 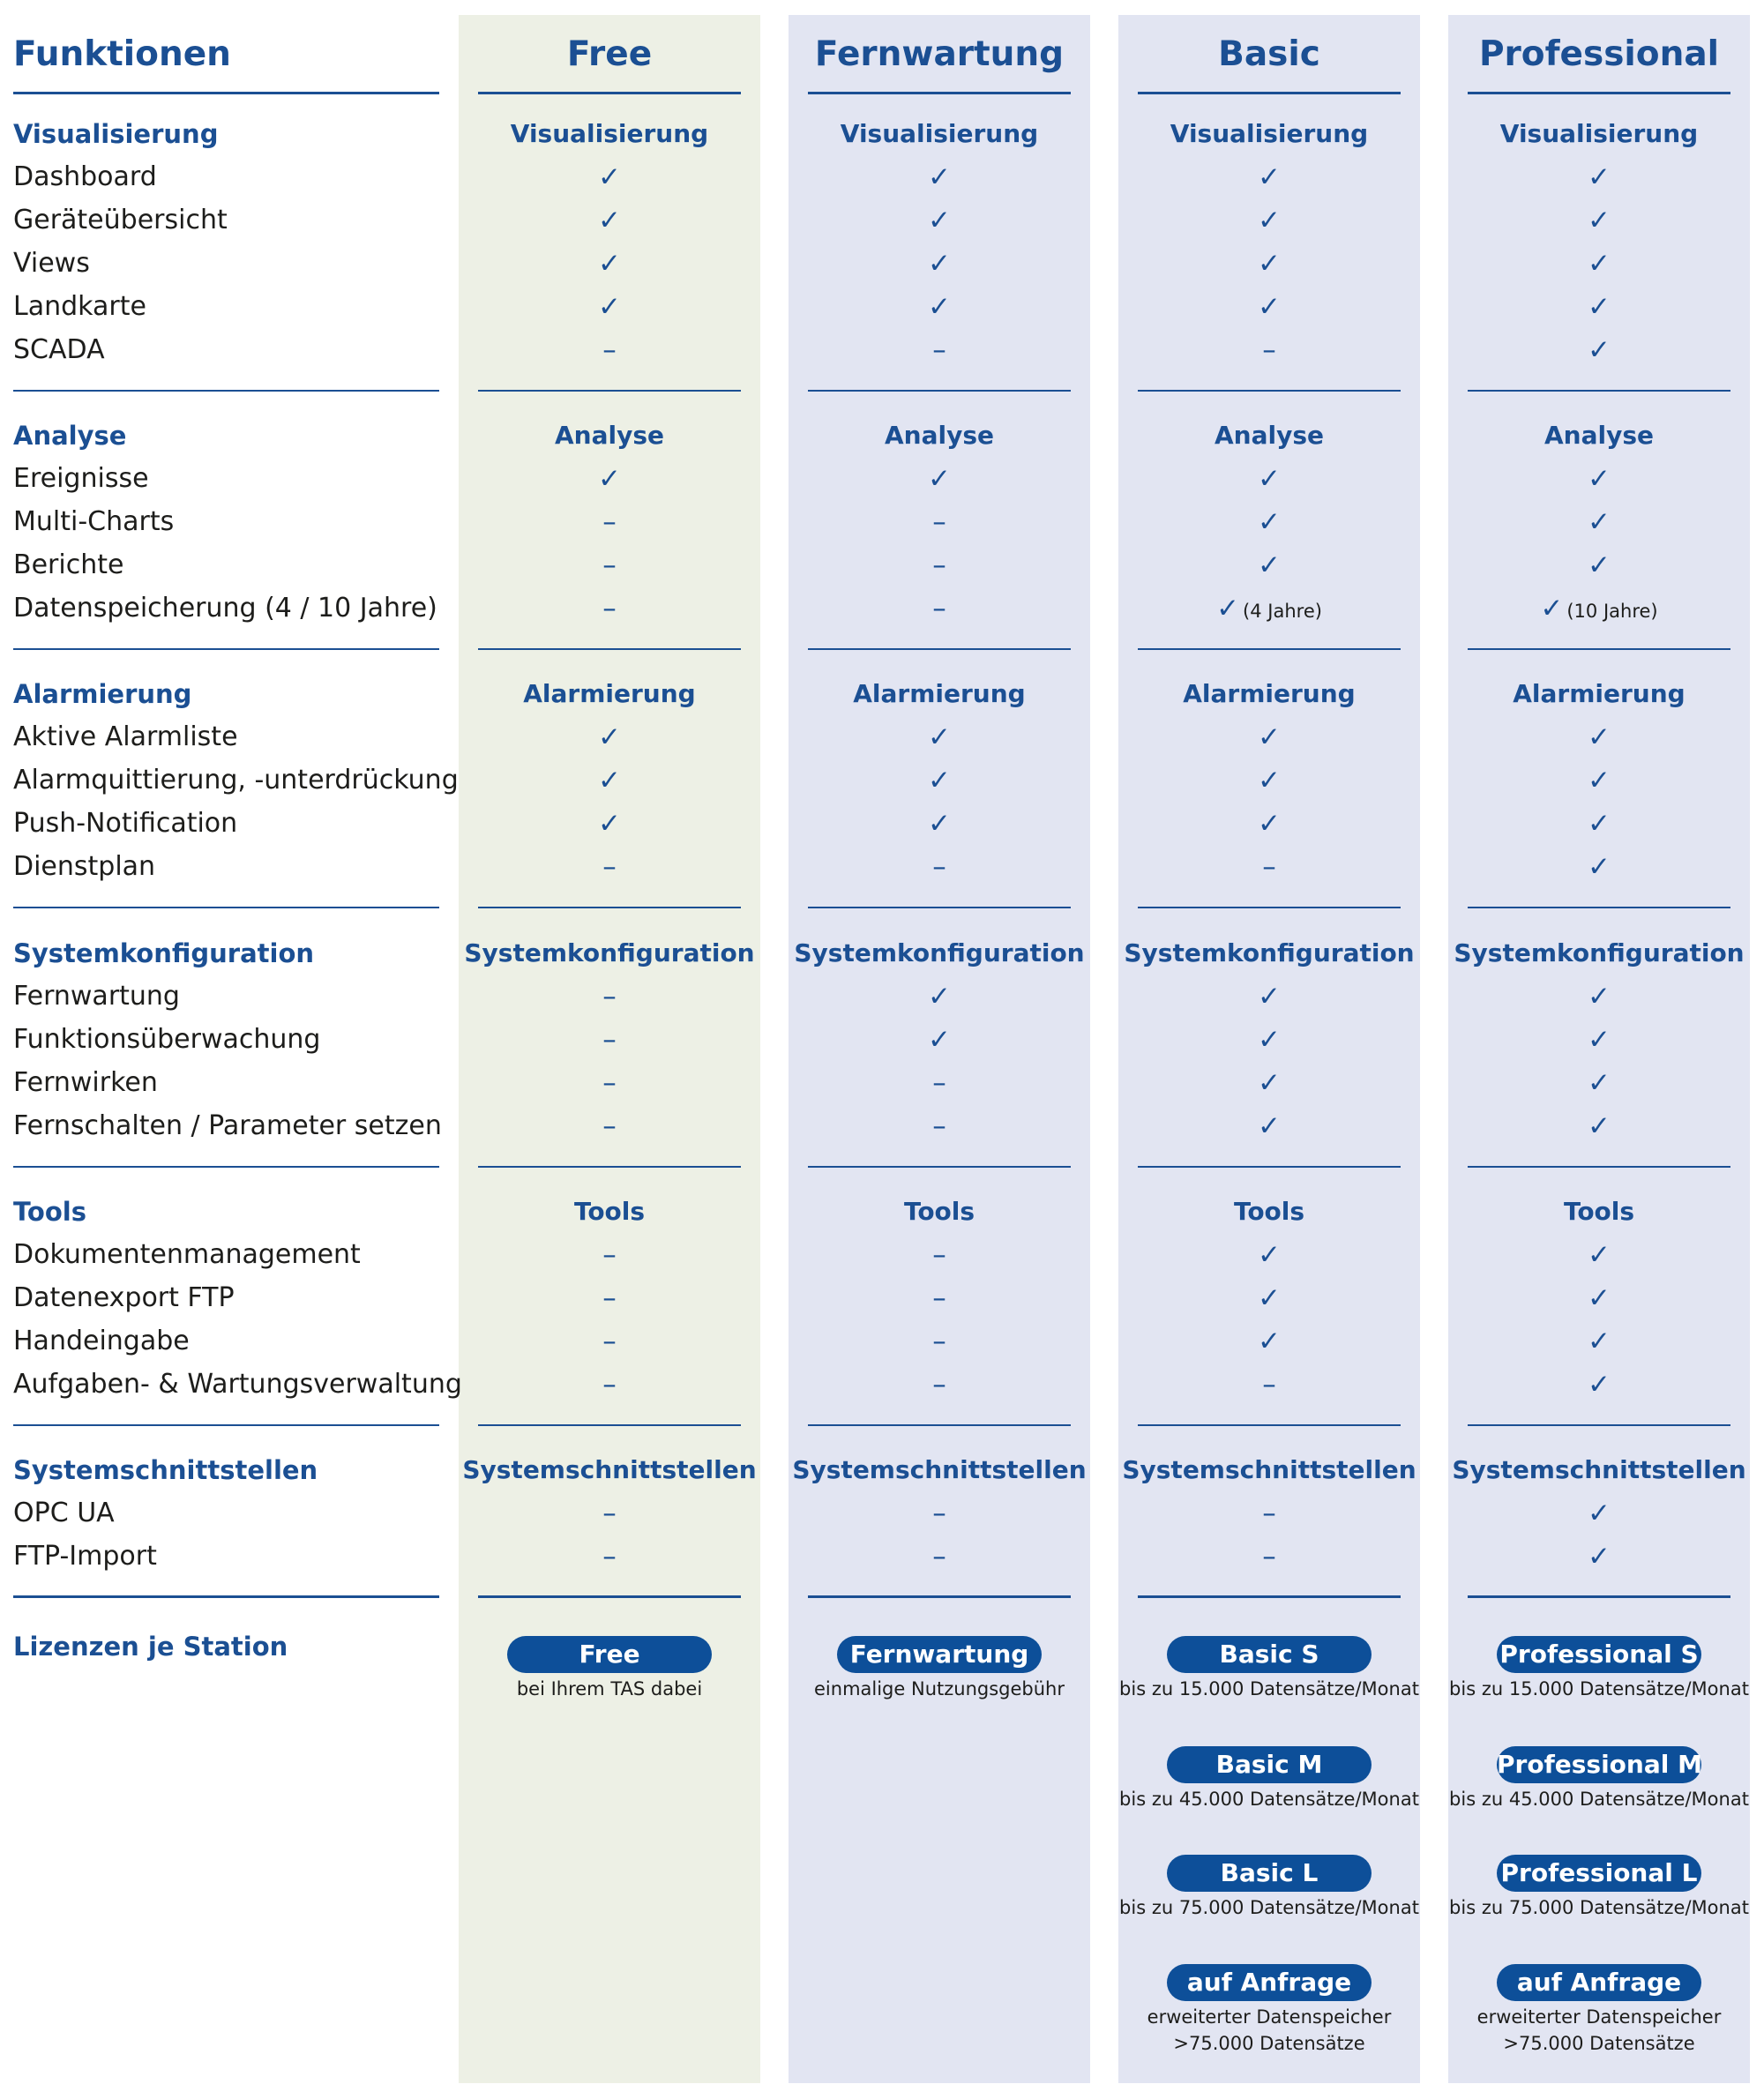 What do you see at coordinates (125, 737) in the screenshot?
I see `feature-label: Aktive Alarmliste` at bounding box center [125, 737].